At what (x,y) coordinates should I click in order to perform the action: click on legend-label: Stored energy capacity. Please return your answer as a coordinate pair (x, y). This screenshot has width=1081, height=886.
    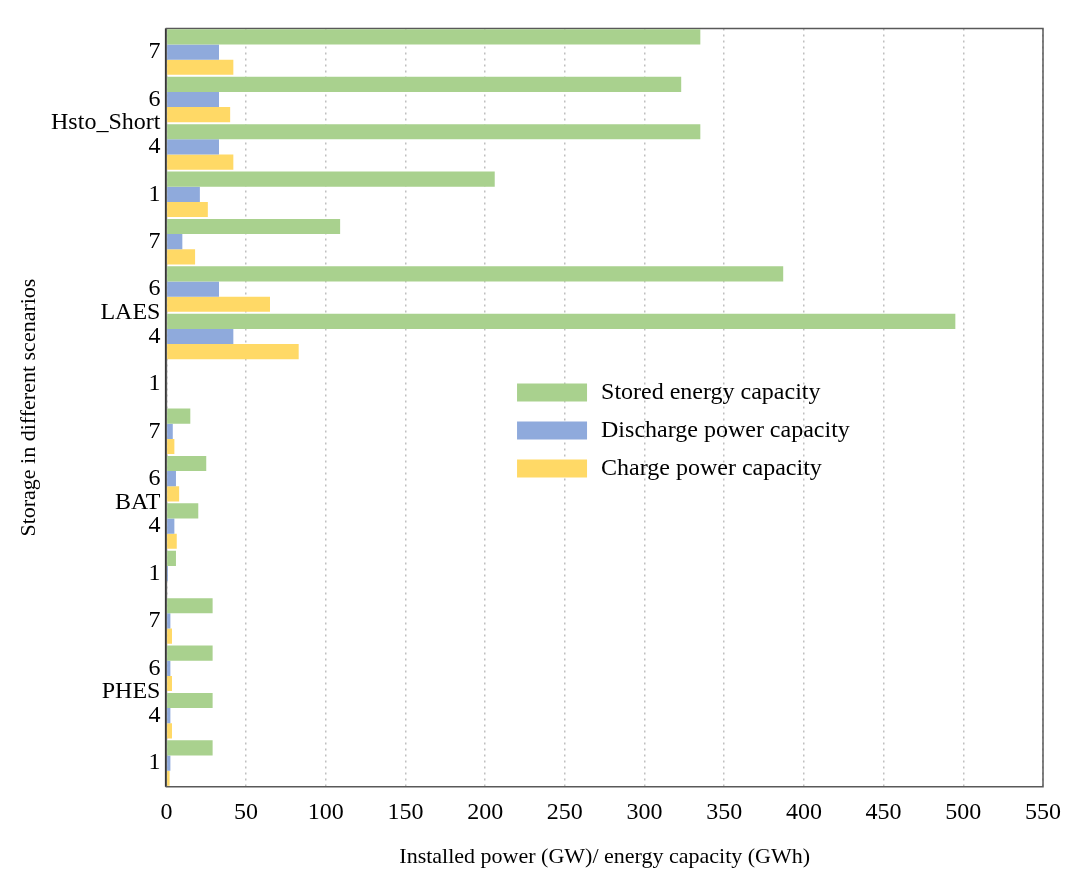
    Looking at the image, I should click on (711, 390).